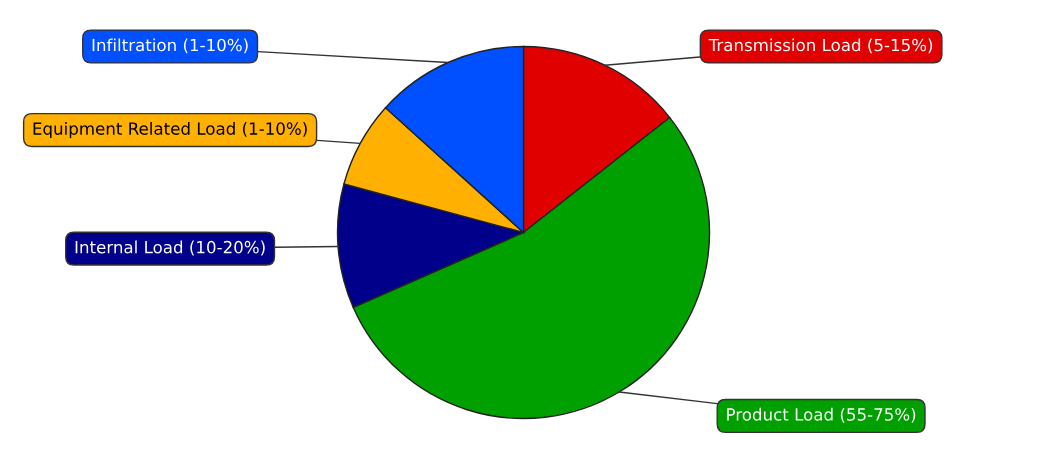 Image resolution: width=1047 pixels, height=465 pixels. What do you see at coordinates (170, 248) in the screenshot?
I see `slice-label: Internal Load (10-20%)` at bounding box center [170, 248].